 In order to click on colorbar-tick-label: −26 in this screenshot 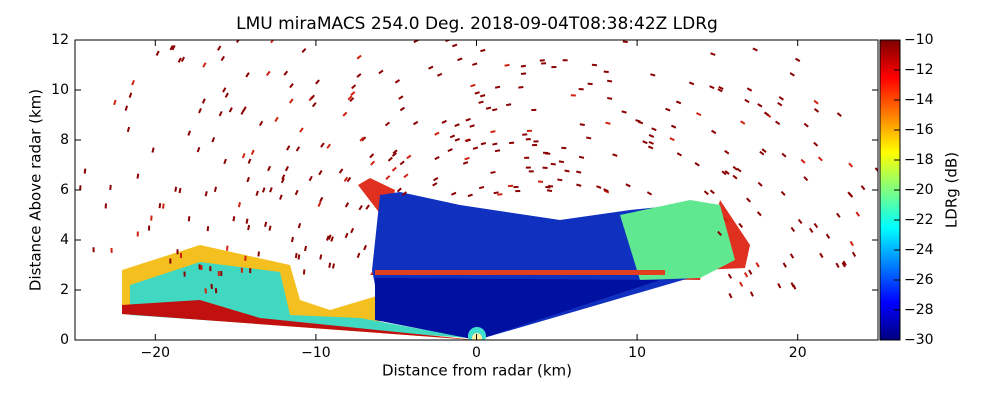, I will do `click(919, 280)`.